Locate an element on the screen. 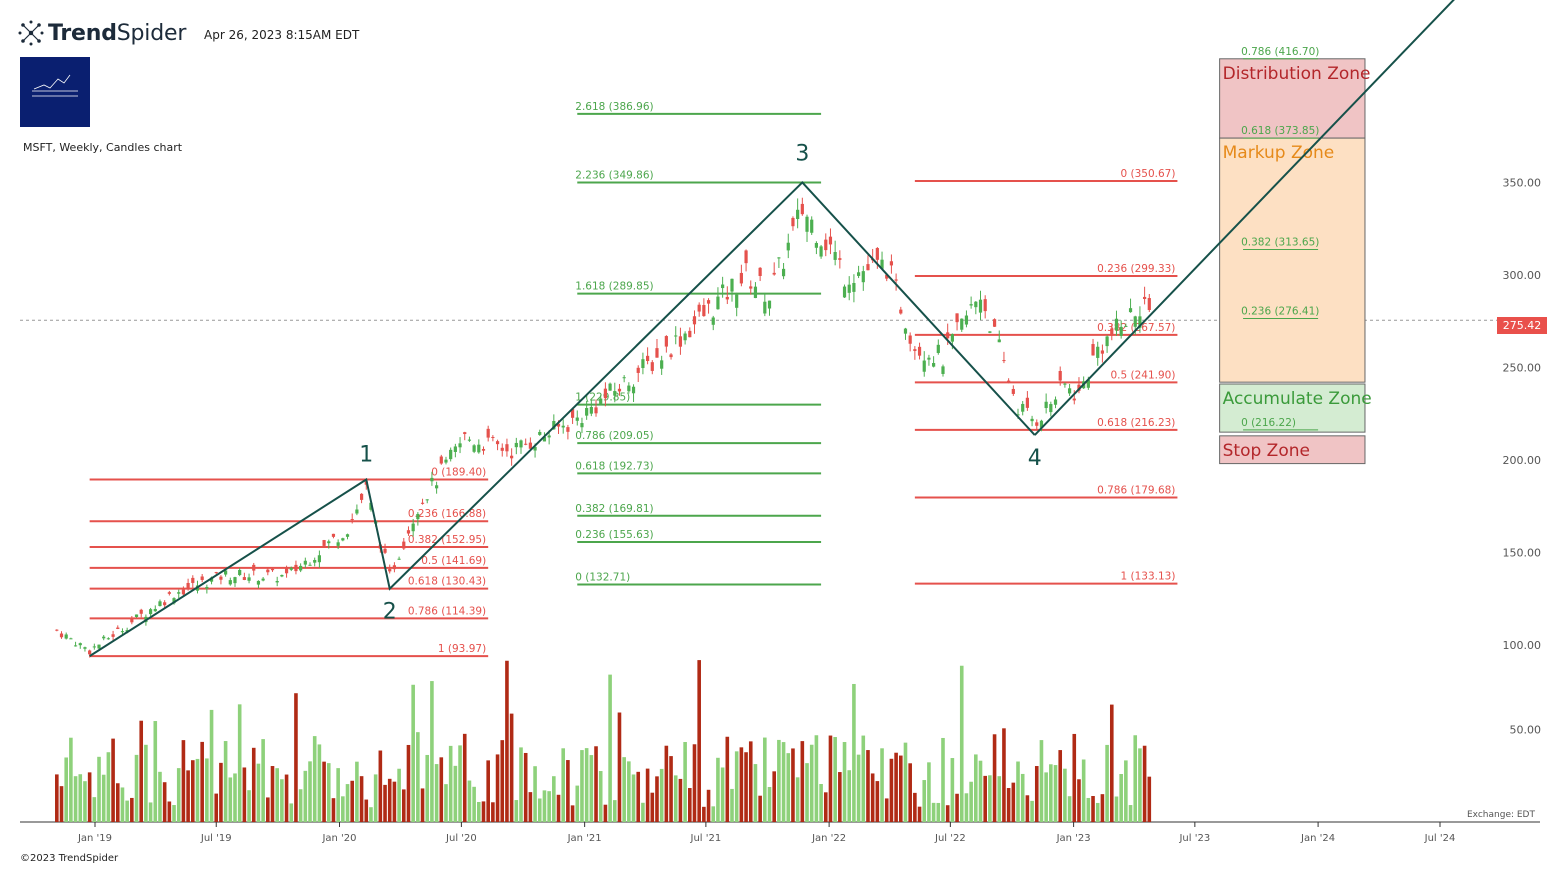 This screenshot has height=869, width=1567. fib-level-label: 0.5 (241.90) is located at coordinates (1142, 375).